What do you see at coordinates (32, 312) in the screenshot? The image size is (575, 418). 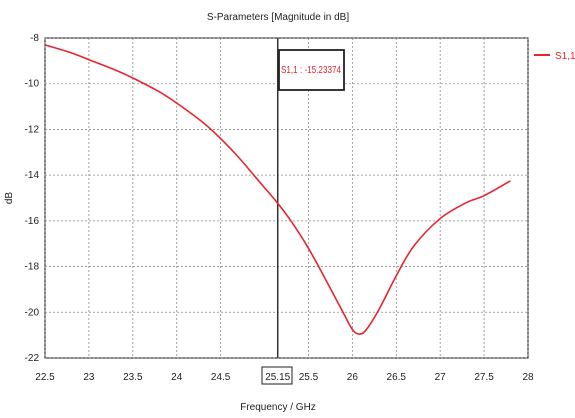 I see `y-tick-label: -20` at bounding box center [32, 312].